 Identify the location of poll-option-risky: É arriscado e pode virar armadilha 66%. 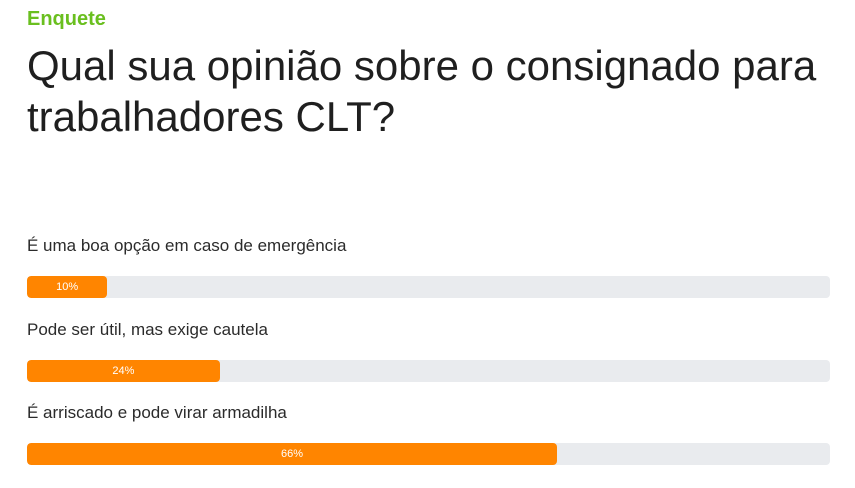
(429, 434).